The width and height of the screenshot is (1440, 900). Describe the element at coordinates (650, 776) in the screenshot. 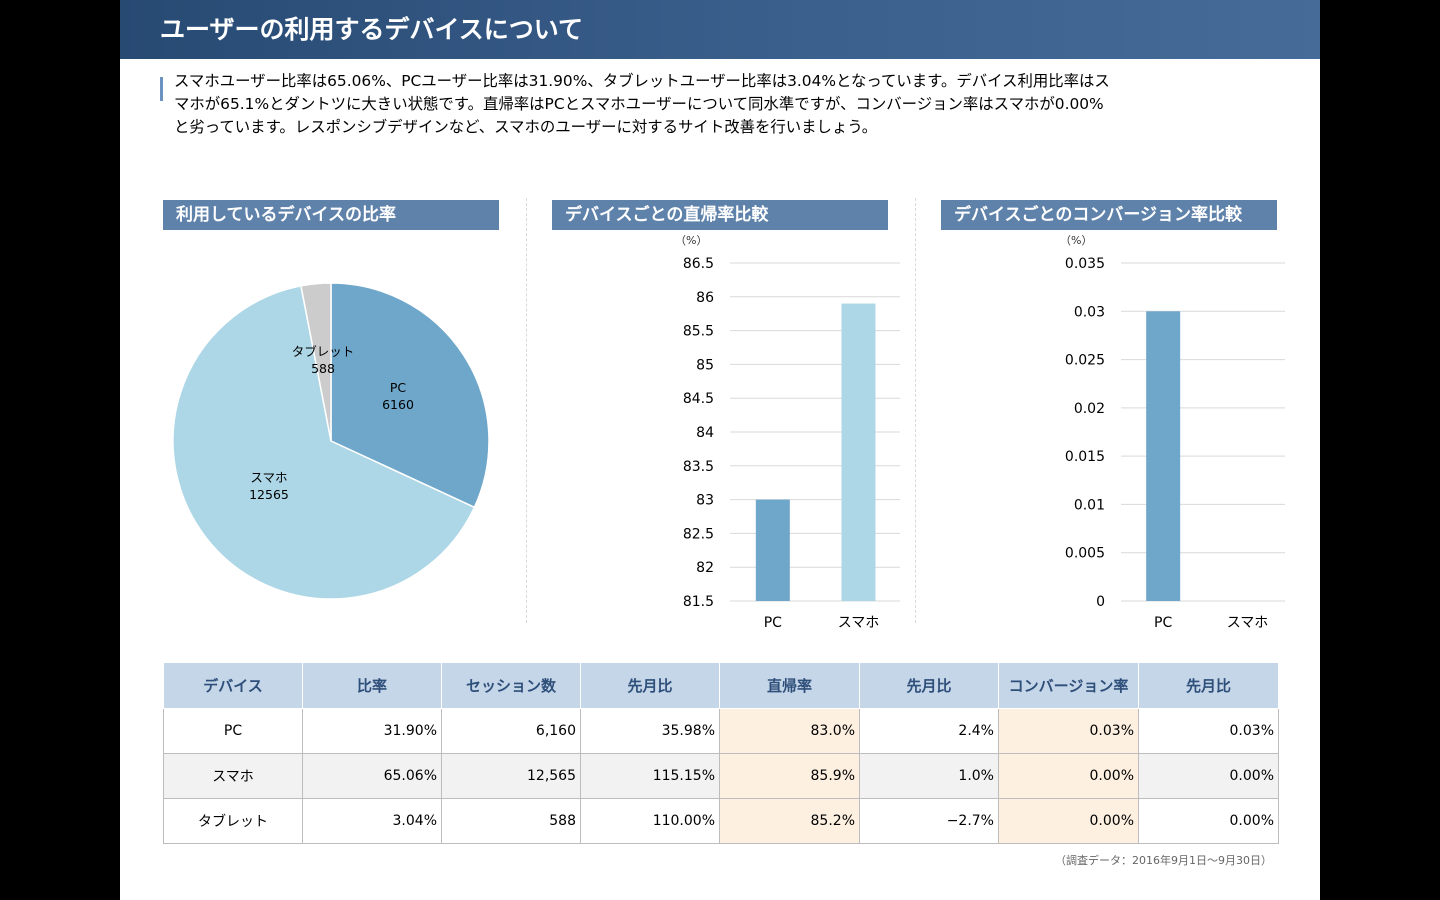

I see `cell-sessions-mom: 115.15%` at that location.